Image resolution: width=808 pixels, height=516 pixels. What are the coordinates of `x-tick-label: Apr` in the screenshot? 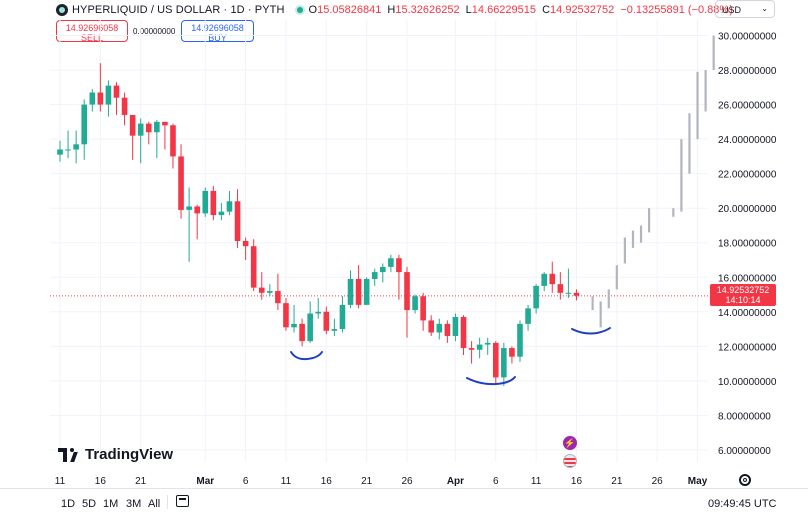 It's located at (455, 481).